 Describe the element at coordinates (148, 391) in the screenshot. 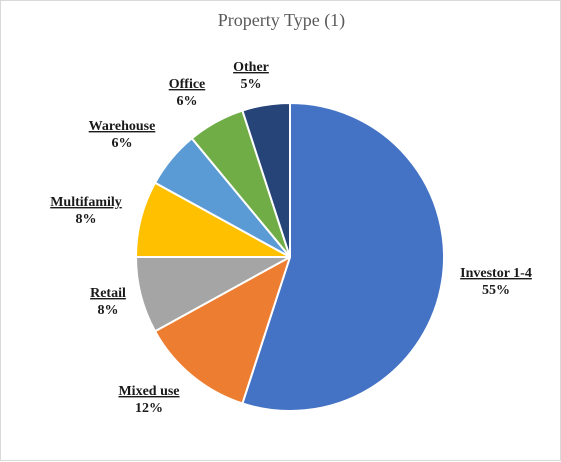

I see `data-label-category: Mixed use` at that location.